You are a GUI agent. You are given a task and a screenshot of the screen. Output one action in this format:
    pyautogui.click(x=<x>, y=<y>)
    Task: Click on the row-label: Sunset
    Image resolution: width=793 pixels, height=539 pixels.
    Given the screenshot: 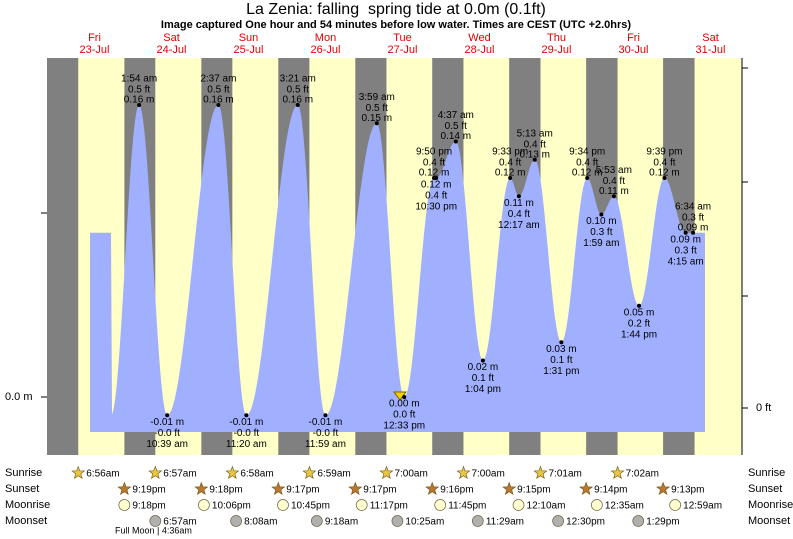 What is the action you would take?
    pyautogui.click(x=22, y=489)
    